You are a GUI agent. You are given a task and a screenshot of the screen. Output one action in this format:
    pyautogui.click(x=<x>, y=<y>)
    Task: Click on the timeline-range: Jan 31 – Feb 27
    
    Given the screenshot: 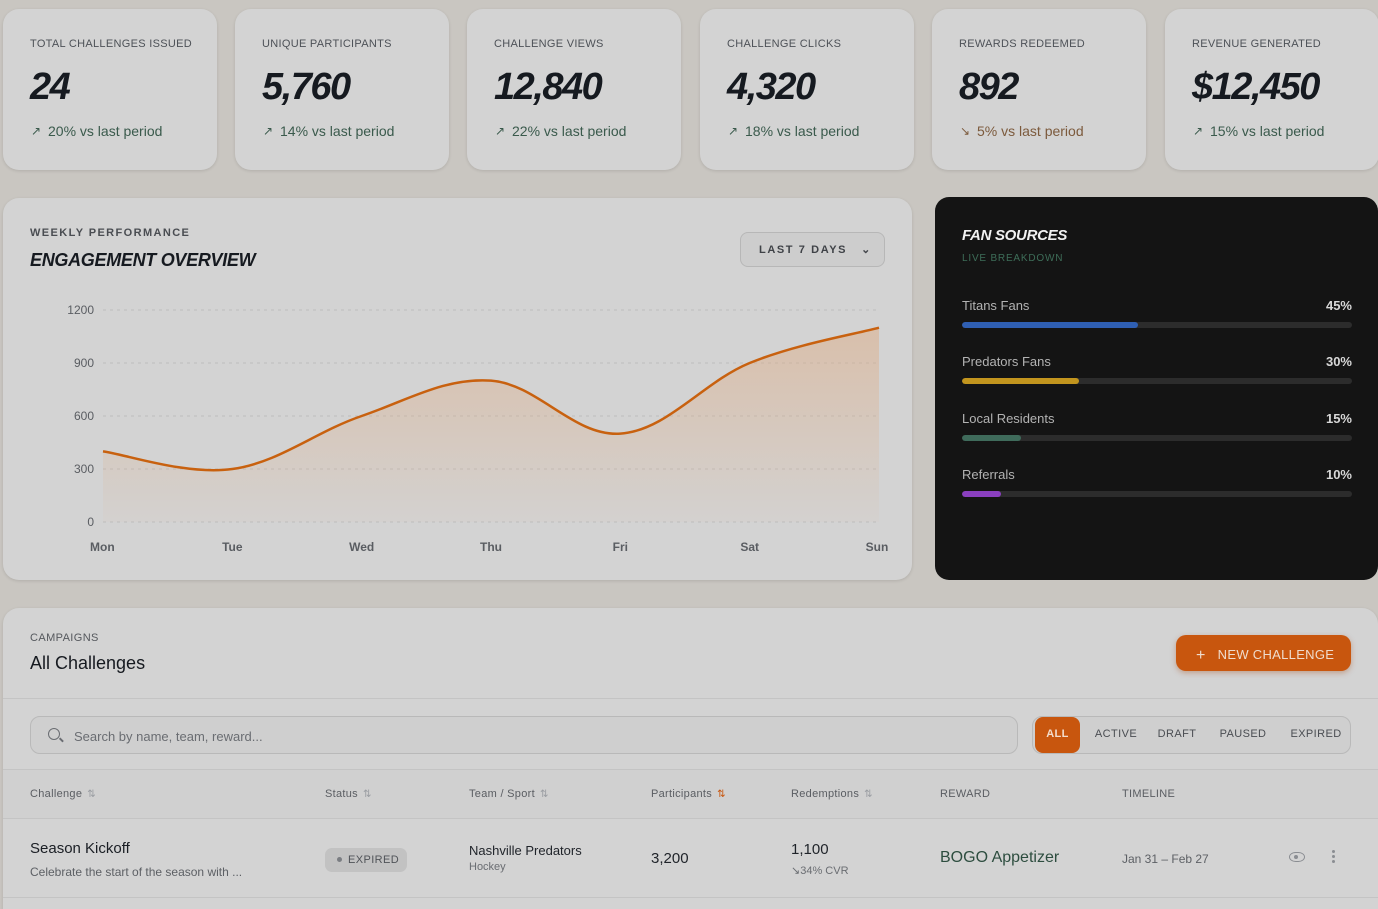 What is the action you would take?
    pyautogui.click(x=1165, y=859)
    